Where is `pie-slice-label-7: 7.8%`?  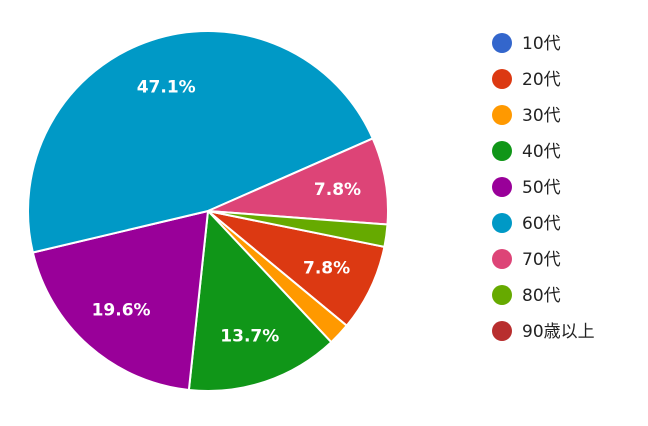
pie-slice-label-7: 7.8% is located at coordinates (337, 190).